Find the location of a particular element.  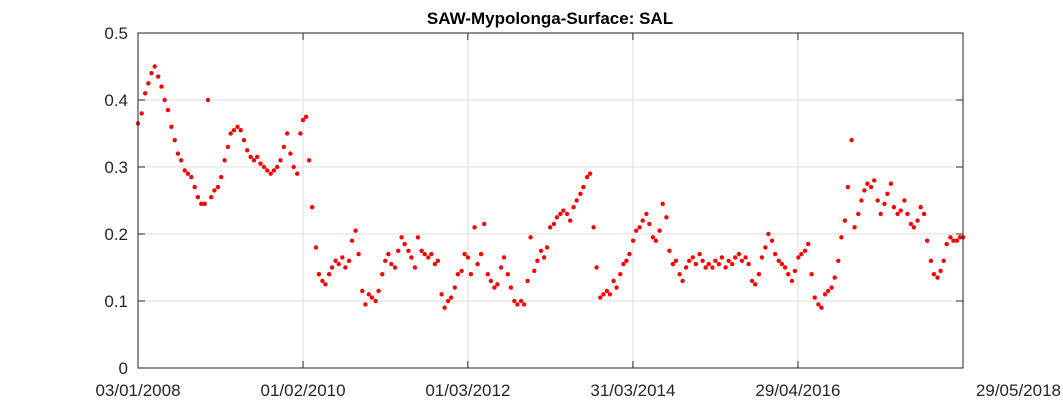

x-tick-label: 31/03/2014 is located at coordinates (632, 390).